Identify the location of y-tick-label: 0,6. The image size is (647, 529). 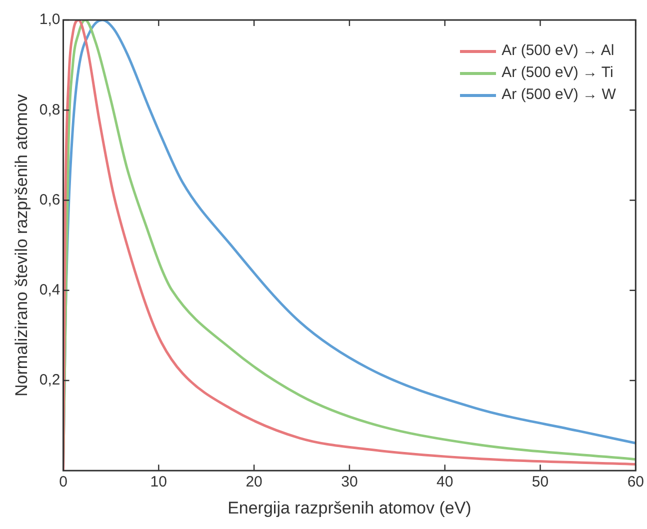
(49, 199).